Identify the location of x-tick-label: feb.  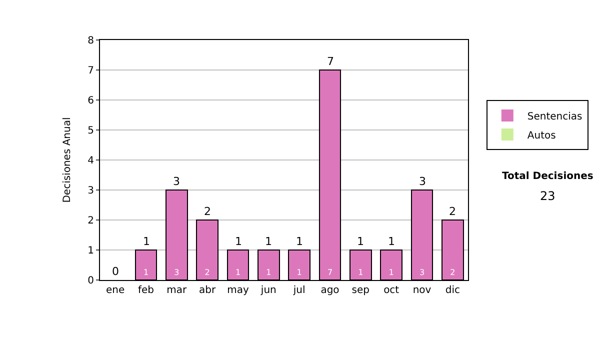
(146, 290).